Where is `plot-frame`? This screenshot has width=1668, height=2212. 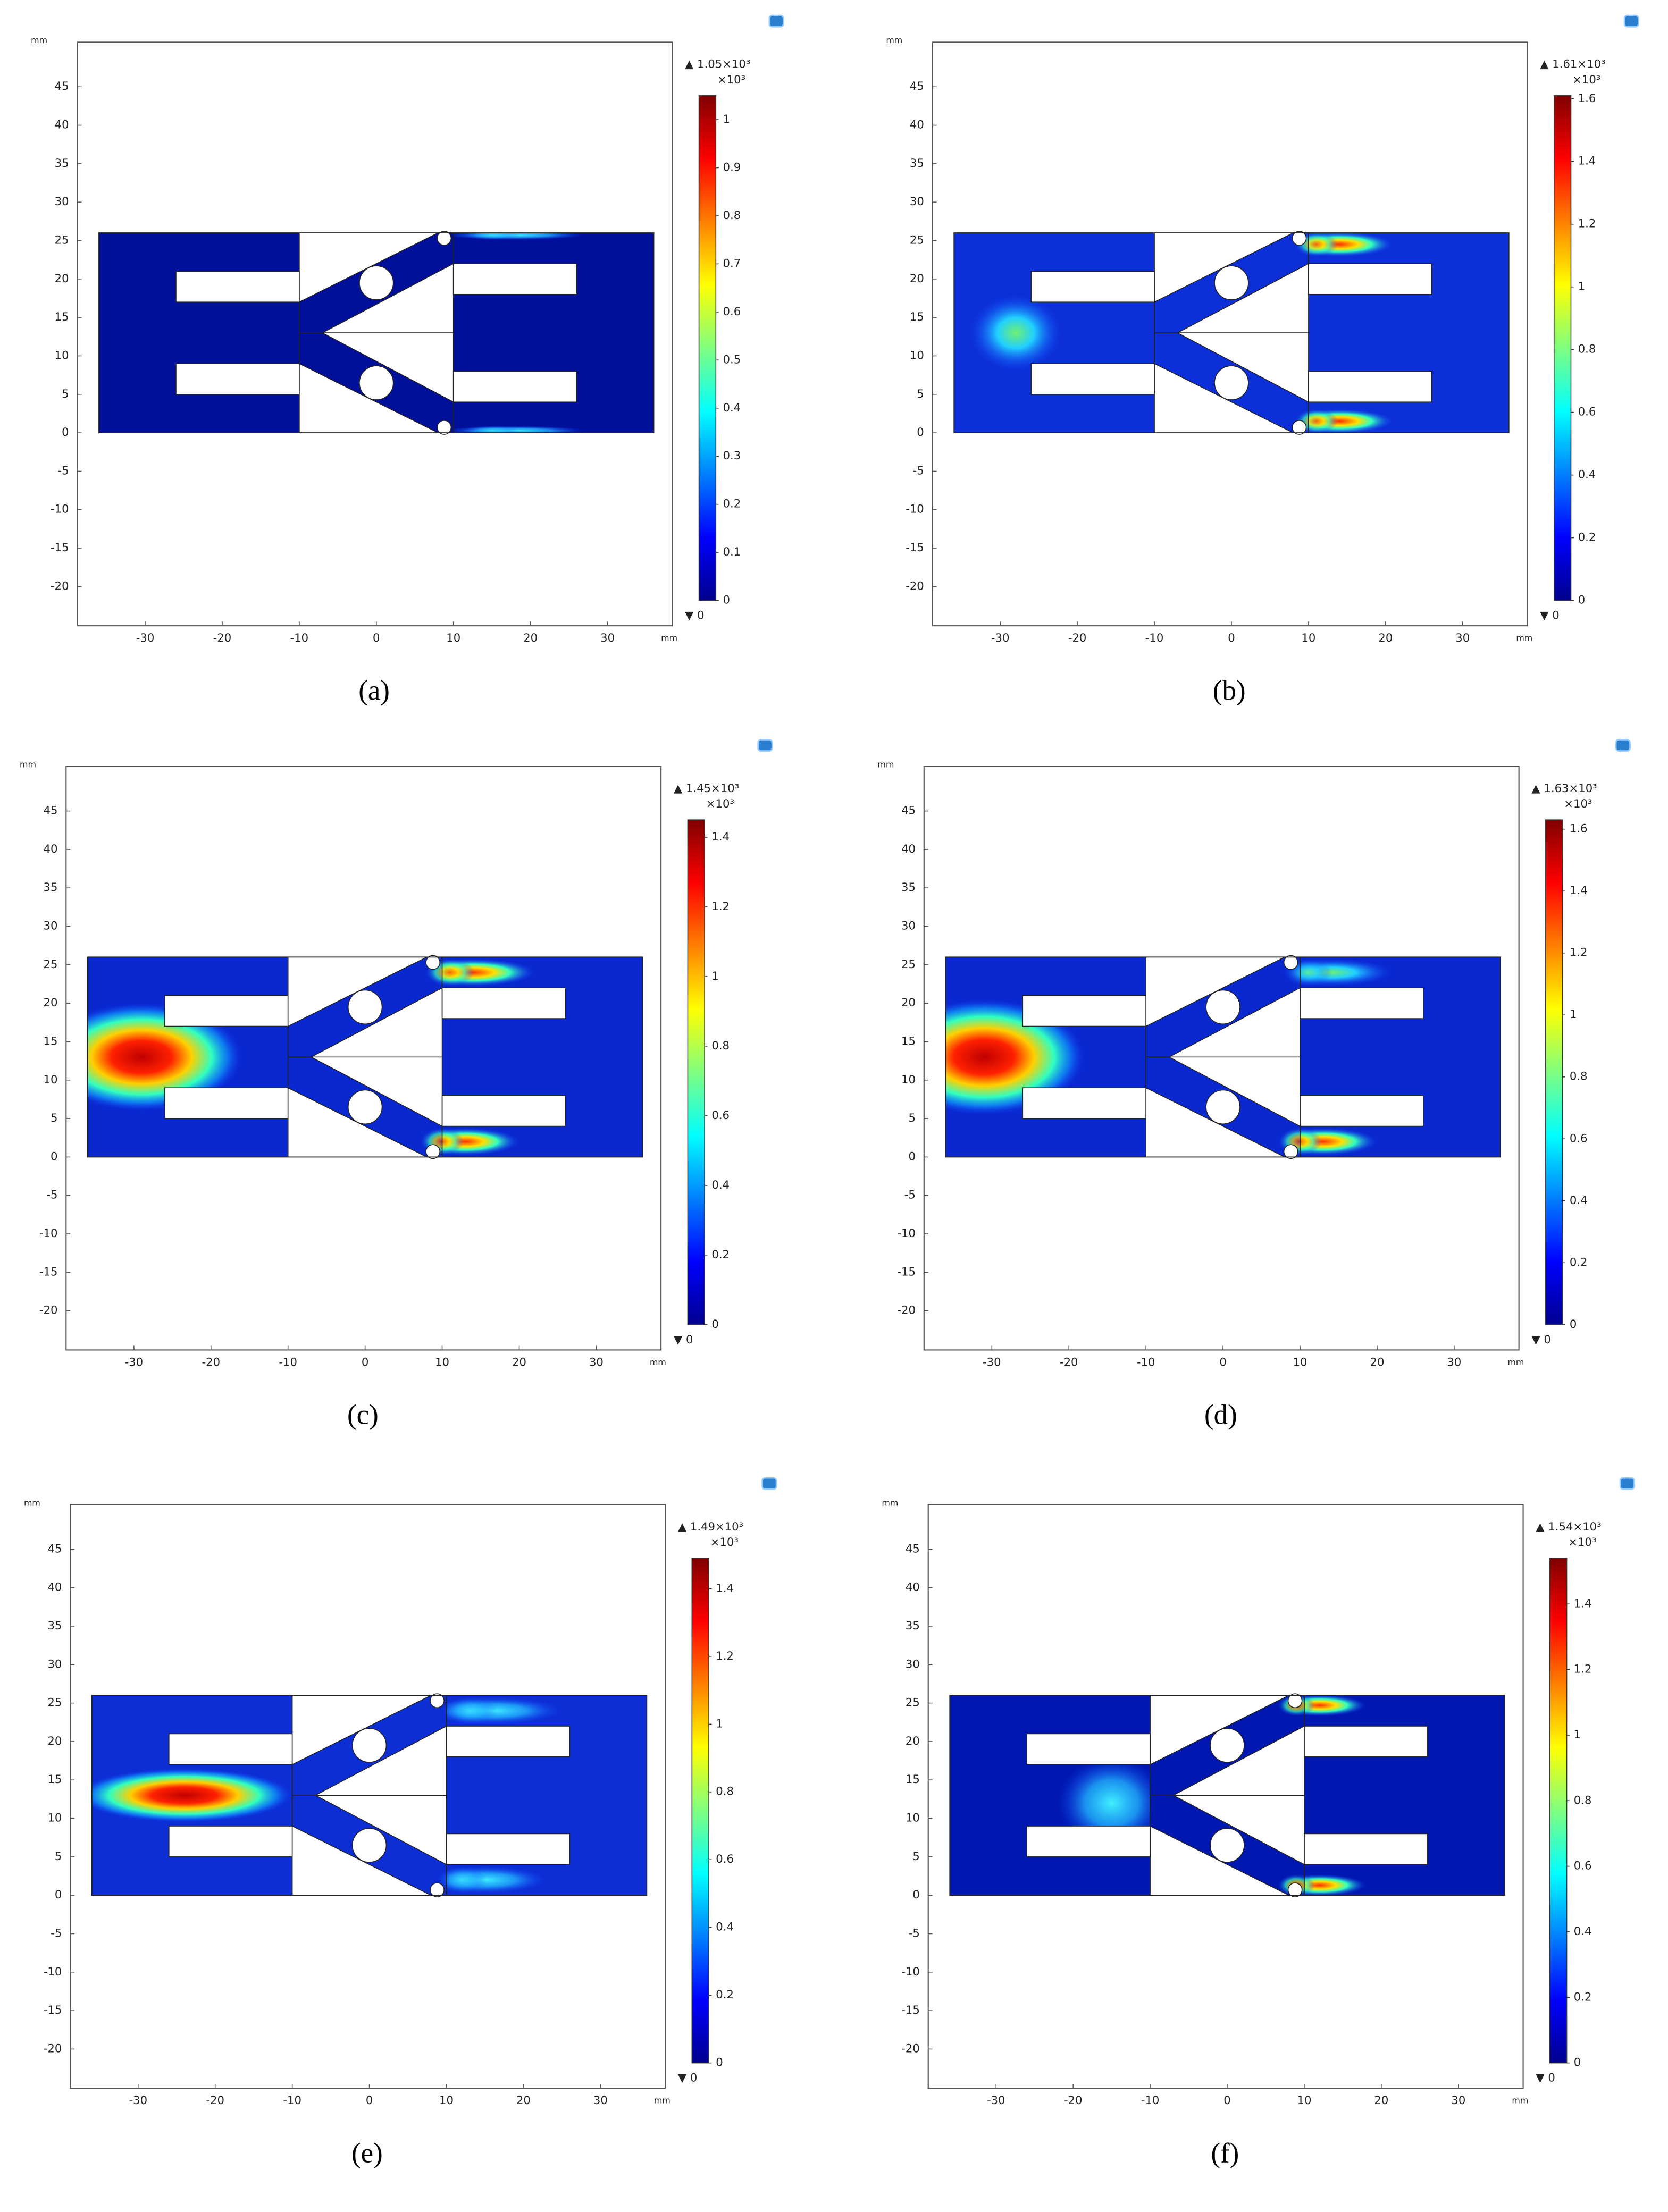
plot-frame is located at coordinates (375, 334).